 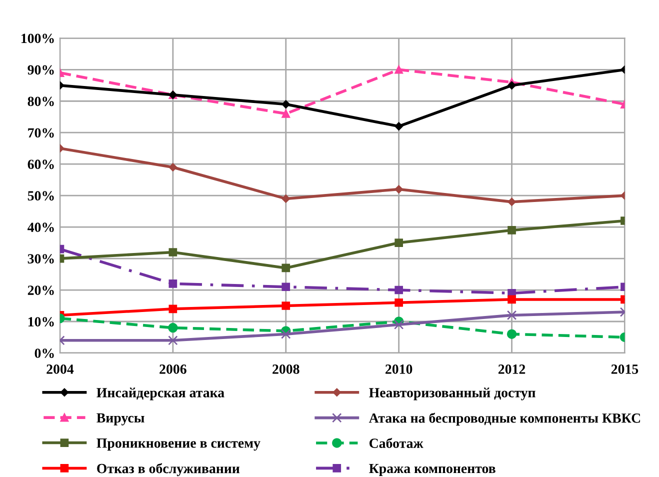 I want to click on y-tick-label: 40%, so click(x=41, y=227).